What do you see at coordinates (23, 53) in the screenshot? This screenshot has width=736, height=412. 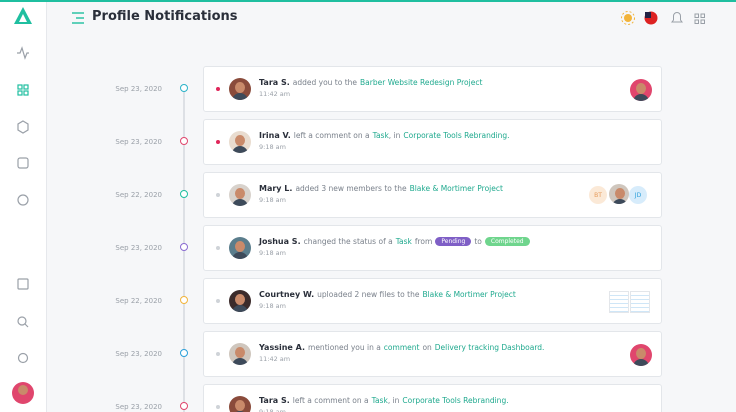 I see `activity-icon` at bounding box center [23, 53].